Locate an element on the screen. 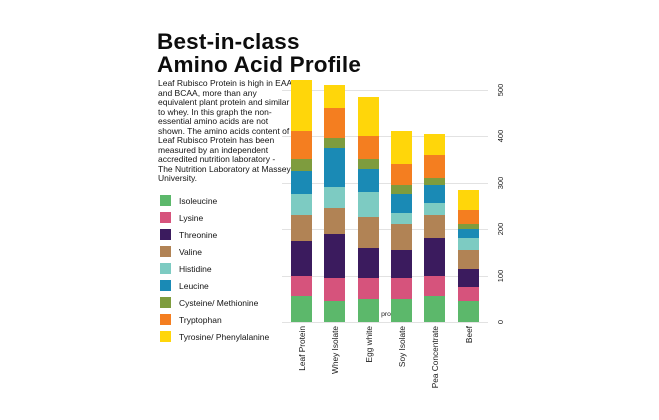 The width and height of the screenshot is (659, 420). page-title: Best-in-class Amino Acid Profile is located at coordinates (259, 53).